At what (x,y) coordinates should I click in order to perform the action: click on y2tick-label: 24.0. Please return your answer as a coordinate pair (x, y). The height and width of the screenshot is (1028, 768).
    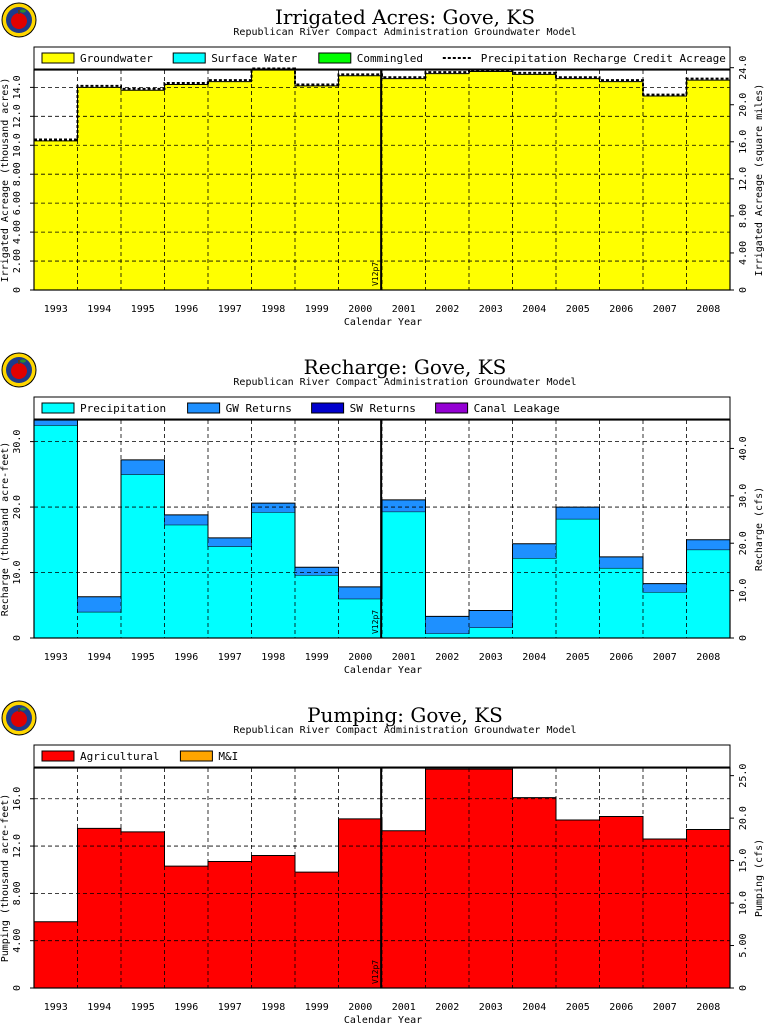
    Looking at the image, I should click on (743, 68).